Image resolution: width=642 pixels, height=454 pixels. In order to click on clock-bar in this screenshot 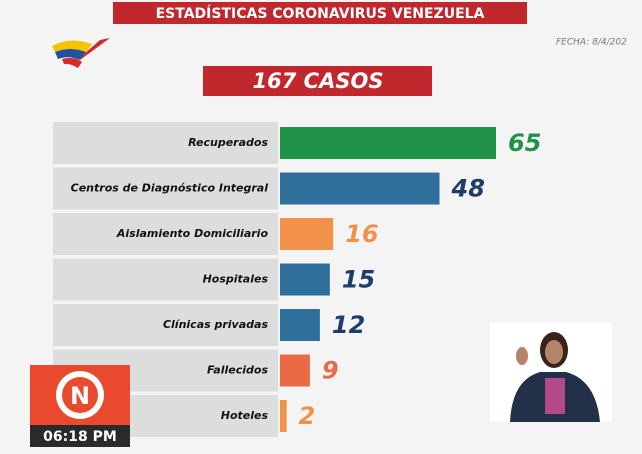, I will do `click(80, 436)`.